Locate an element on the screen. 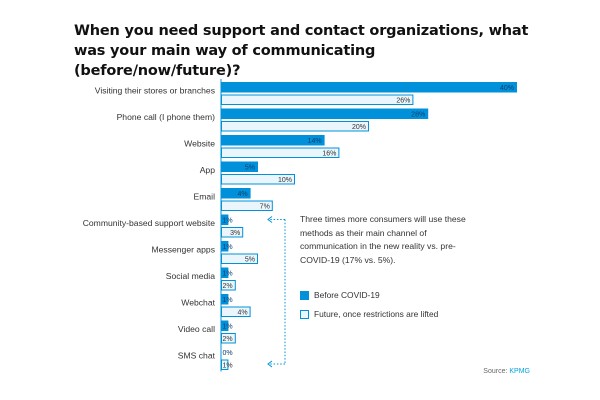  bracket-arrow-top is located at coordinates (270, 219).